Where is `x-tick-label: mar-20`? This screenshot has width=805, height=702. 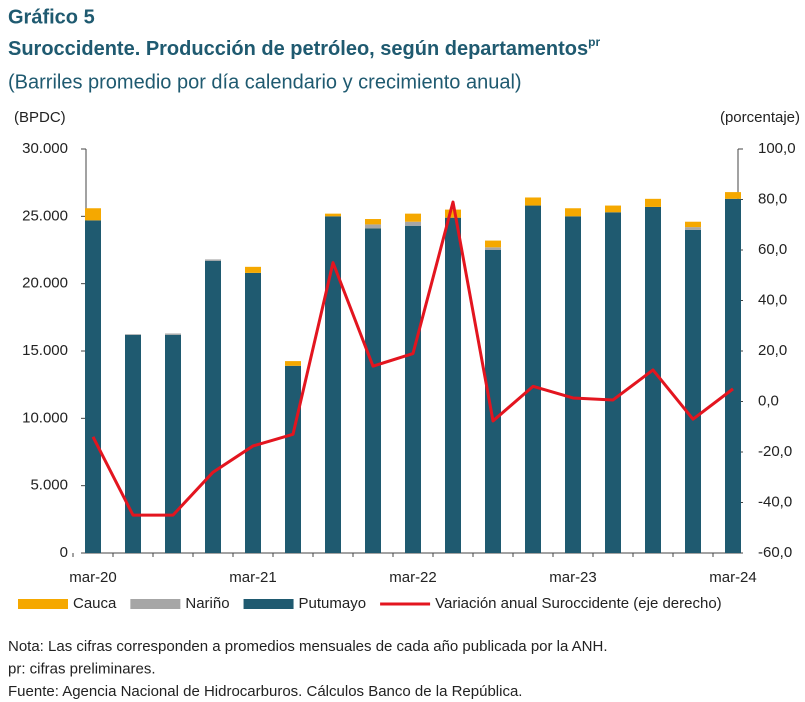
x-tick-label: mar-20 is located at coordinates (93, 577).